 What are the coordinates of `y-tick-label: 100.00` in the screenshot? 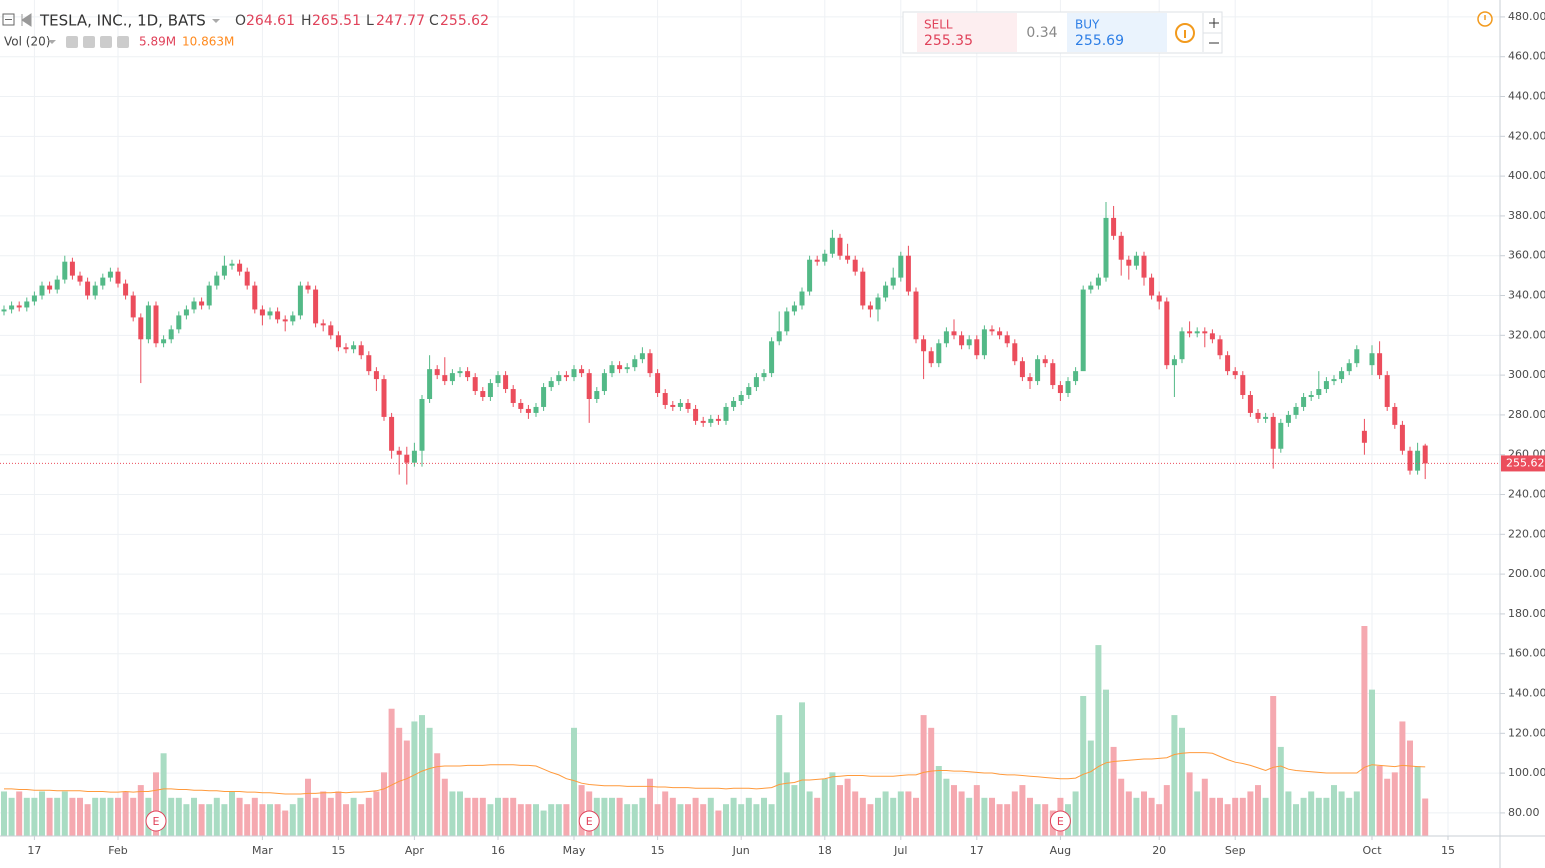 It's located at (1526, 772).